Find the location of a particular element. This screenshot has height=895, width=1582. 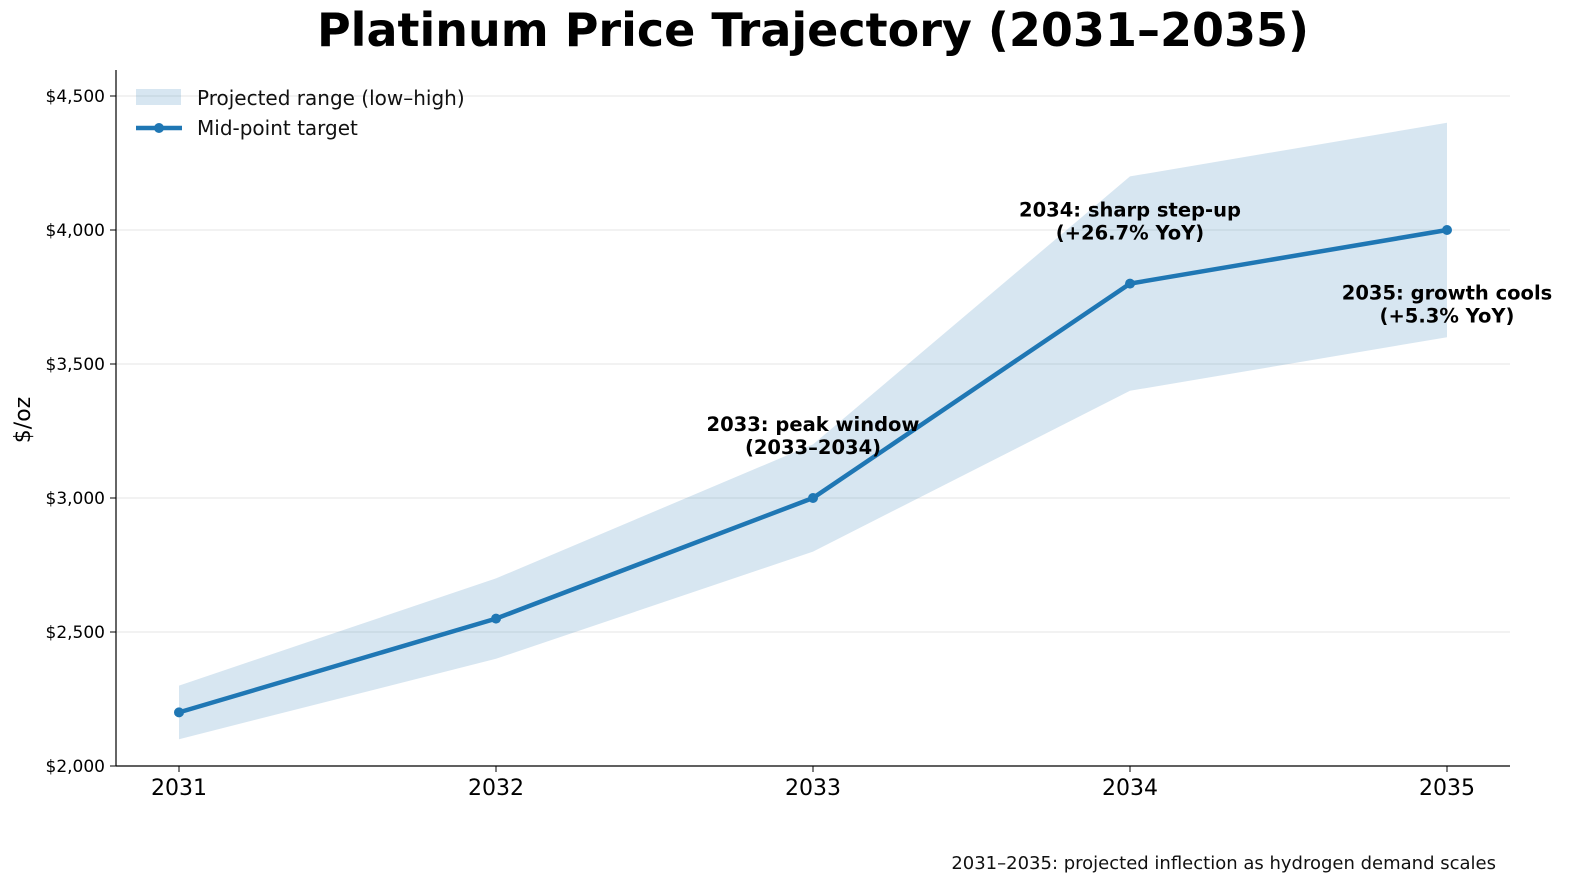

x-tick-label: 2034 is located at coordinates (1130, 788).